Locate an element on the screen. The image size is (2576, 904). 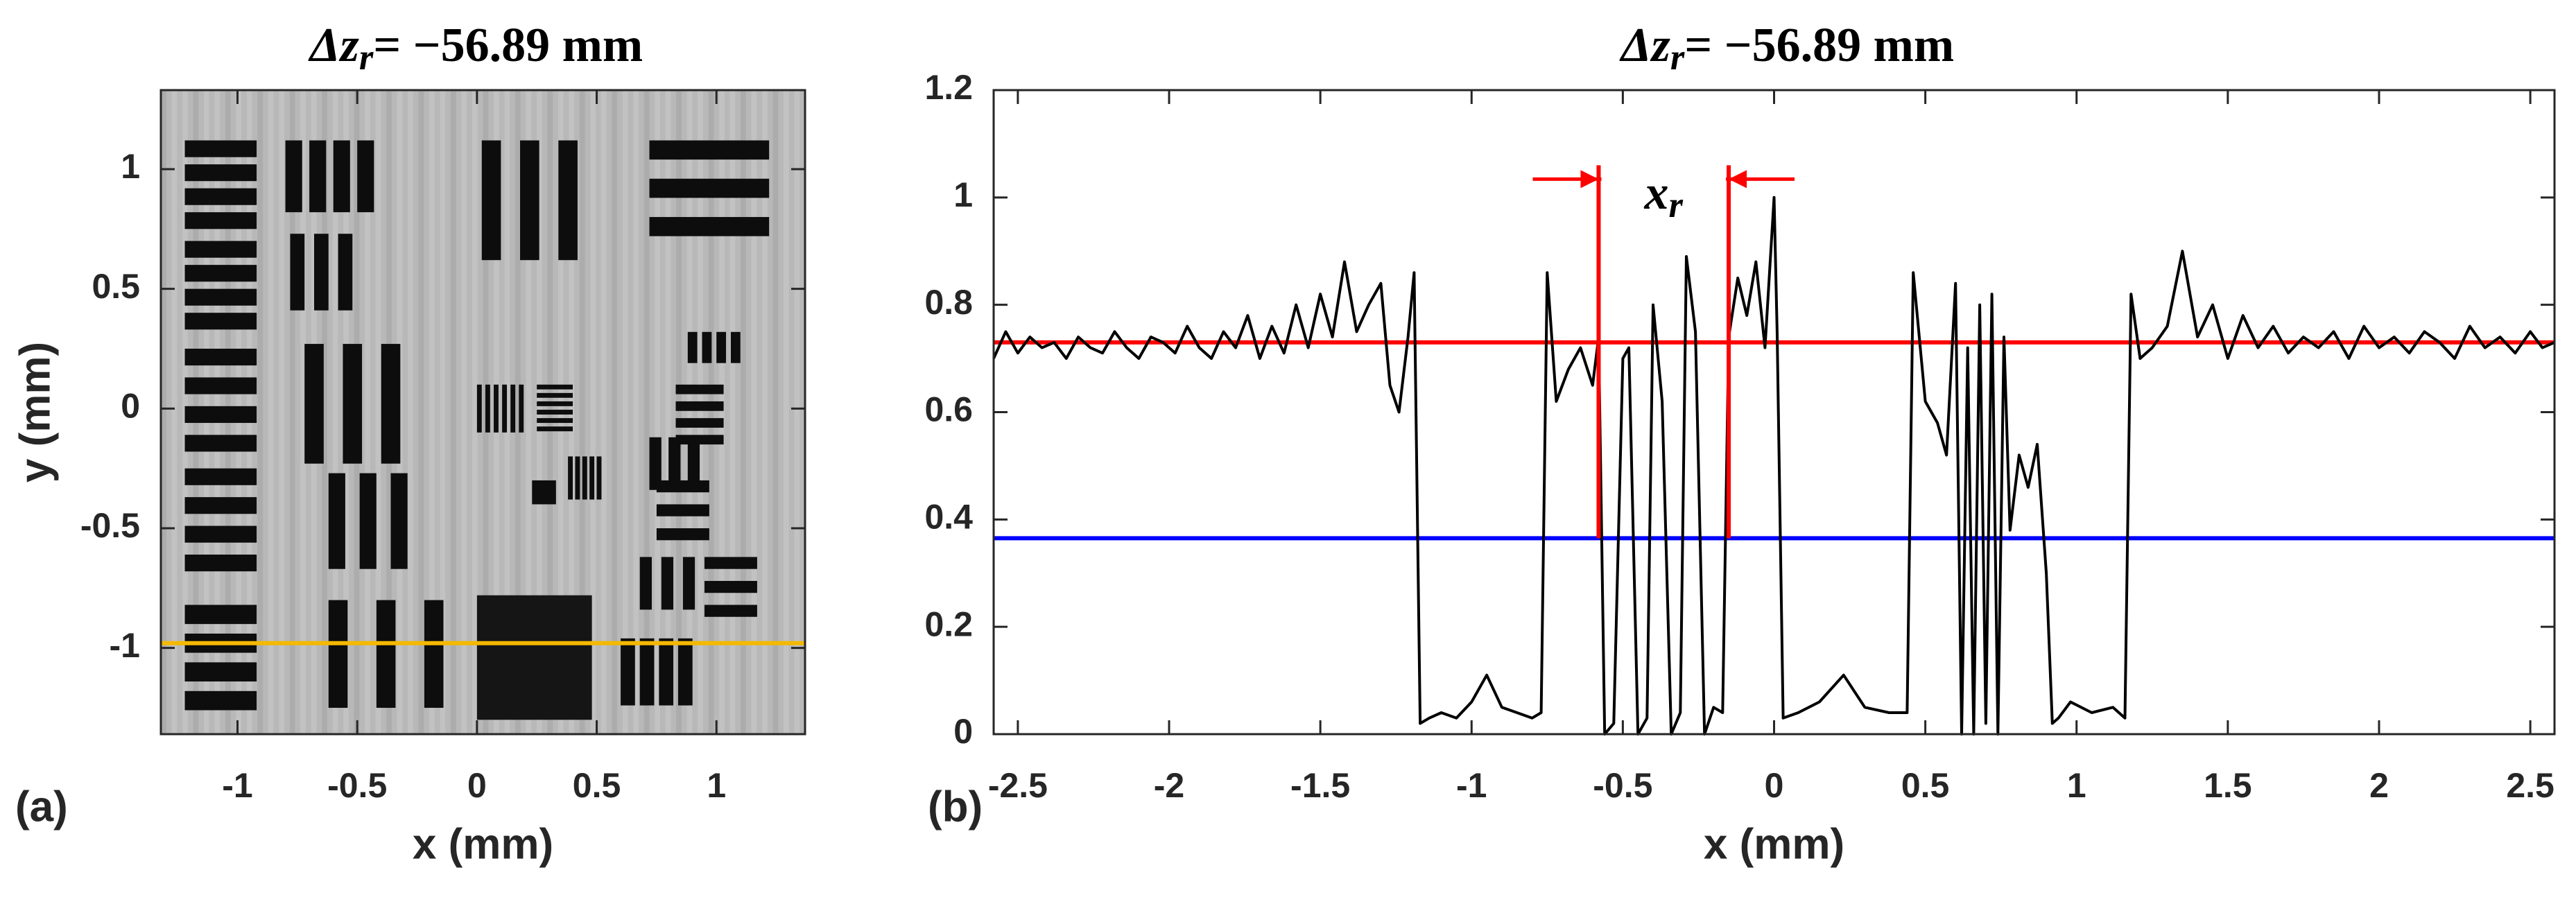
y-tick-label: 1.2 is located at coordinates (948, 87).